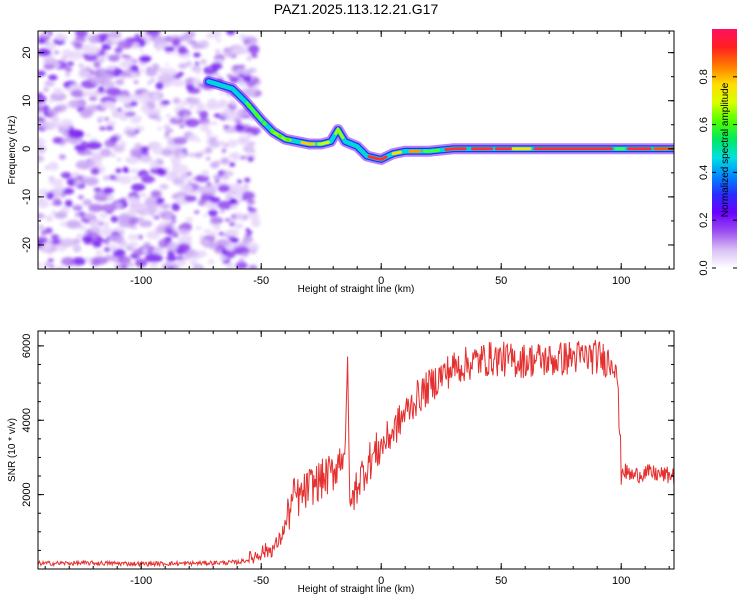  Describe the element at coordinates (704, 124) in the screenshot. I see `colorbar-tick-label: 0.6` at that location.